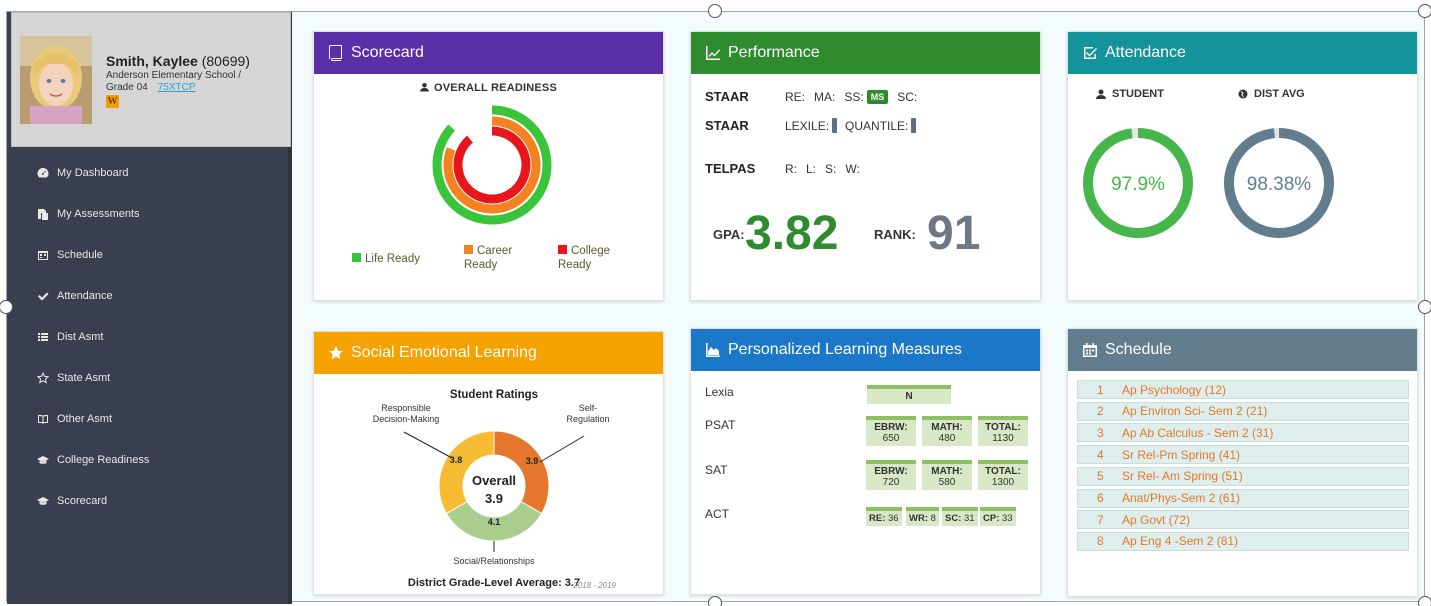  Describe the element at coordinates (176, 87) in the screenshot. I see `student-code-link: 75XTCP` at that location.